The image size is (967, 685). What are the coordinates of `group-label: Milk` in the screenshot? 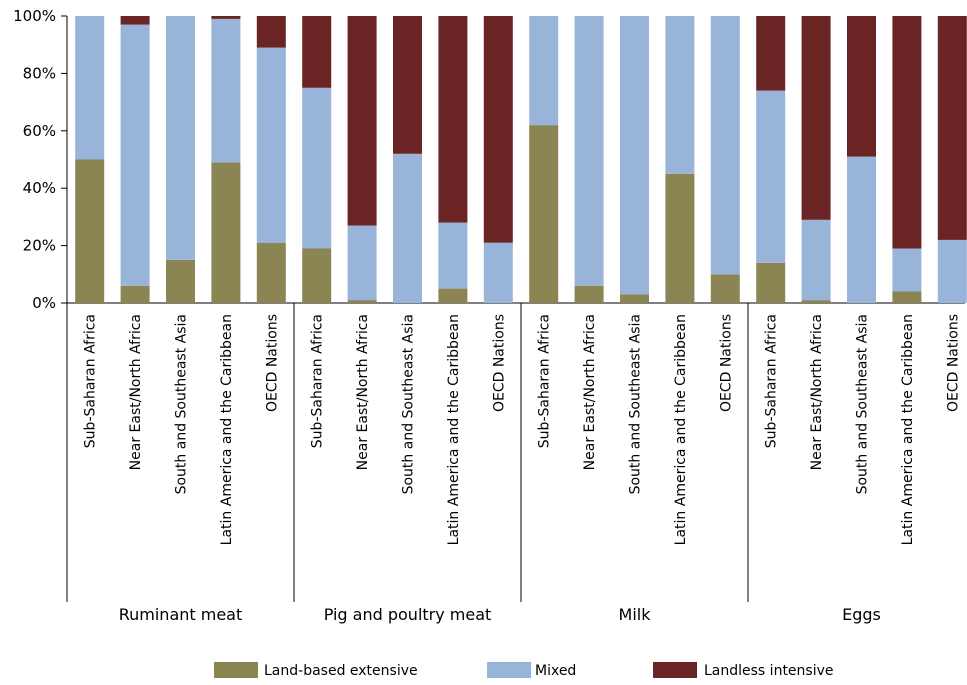 It's located at (635, 614).